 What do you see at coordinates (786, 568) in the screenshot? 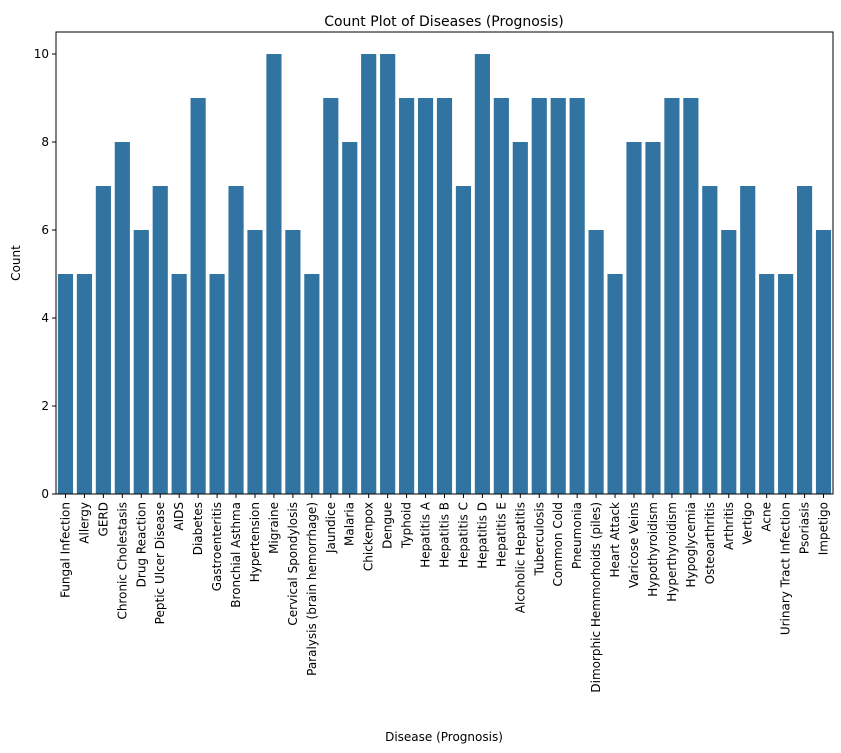
I see `x-tick-label: Urinary Tract Infection` at bounding box center [786, 568].